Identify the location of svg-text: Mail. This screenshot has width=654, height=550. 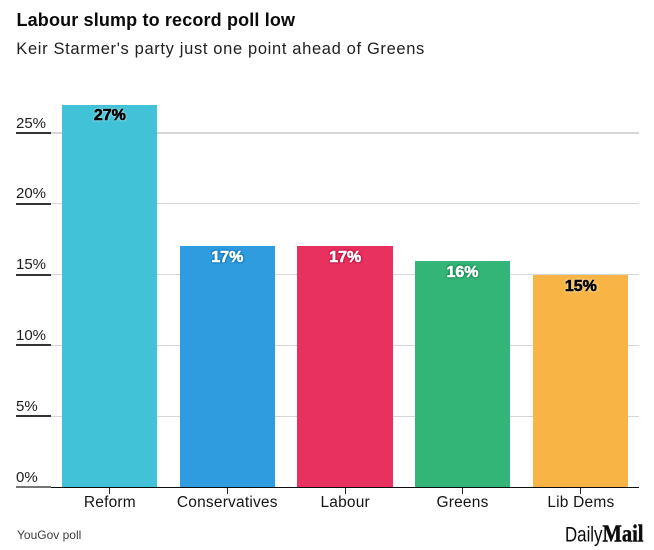
(623, 535).